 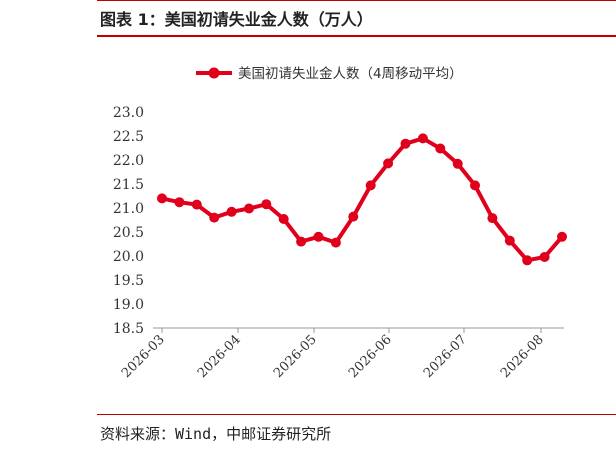 What do you see at coordinates (445, 356) in the screenshot?
I see `x-tick-label: 2026-07` at bounding box center [445, 356].